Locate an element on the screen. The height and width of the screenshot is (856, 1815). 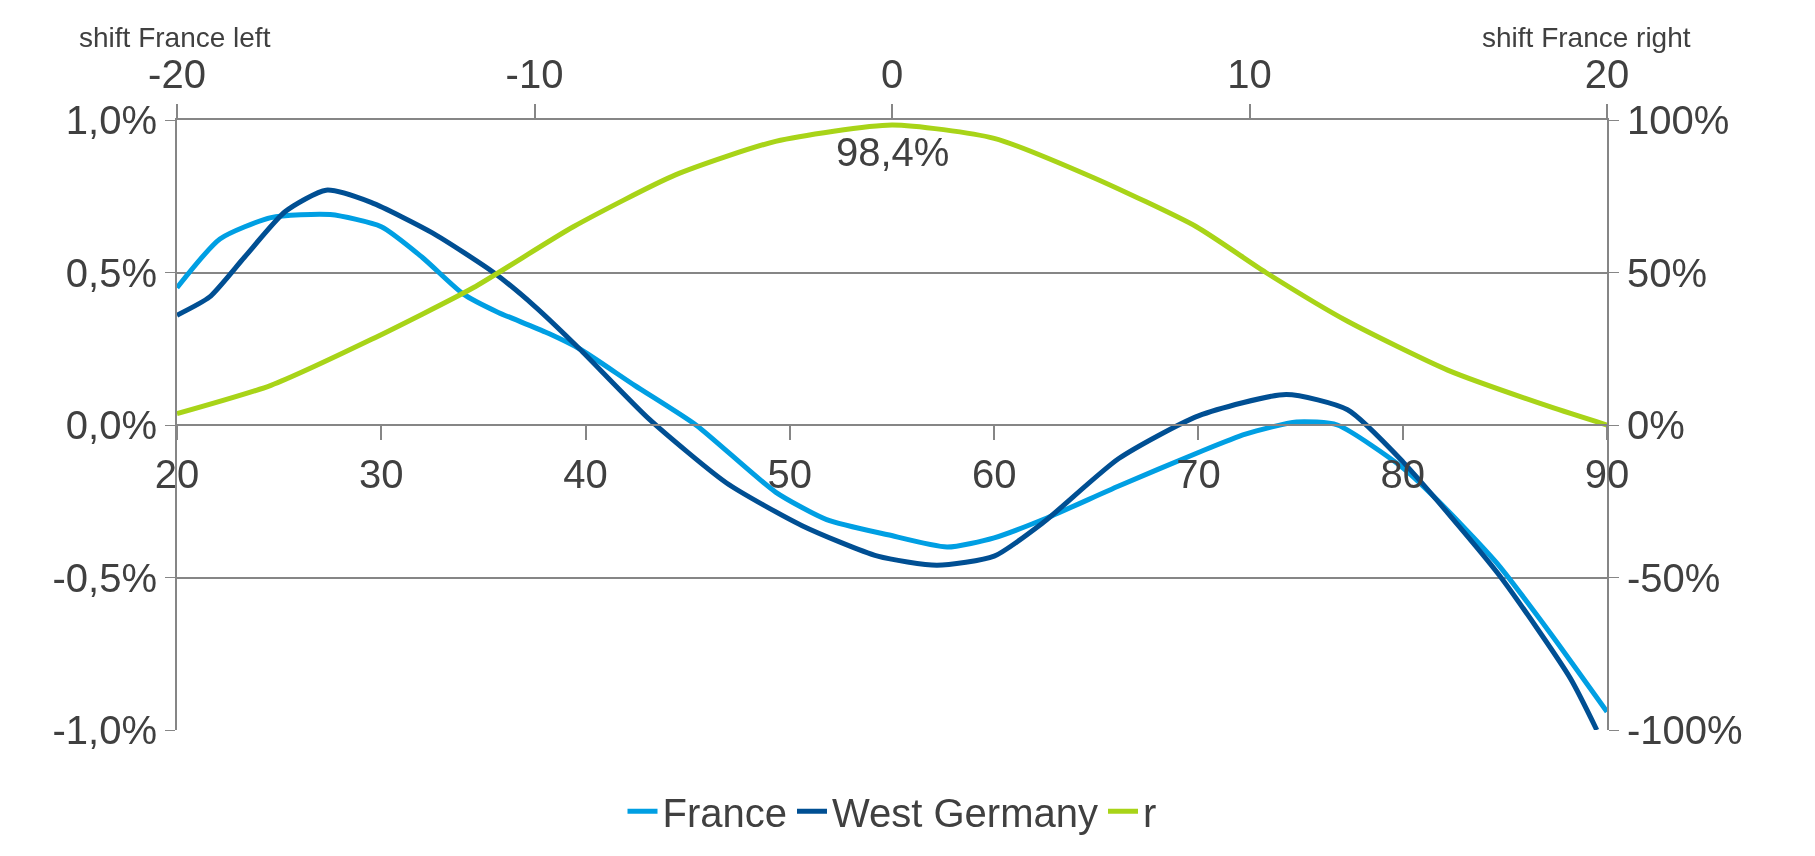
y2-tick-label: 50% is located at coordinates (1667, 272).